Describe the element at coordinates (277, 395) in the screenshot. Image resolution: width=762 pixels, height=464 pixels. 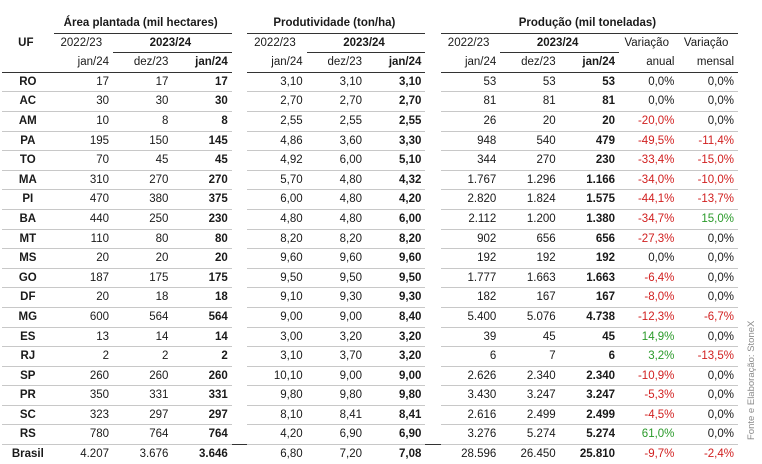
I see `value-cell: 9,80` at that location.